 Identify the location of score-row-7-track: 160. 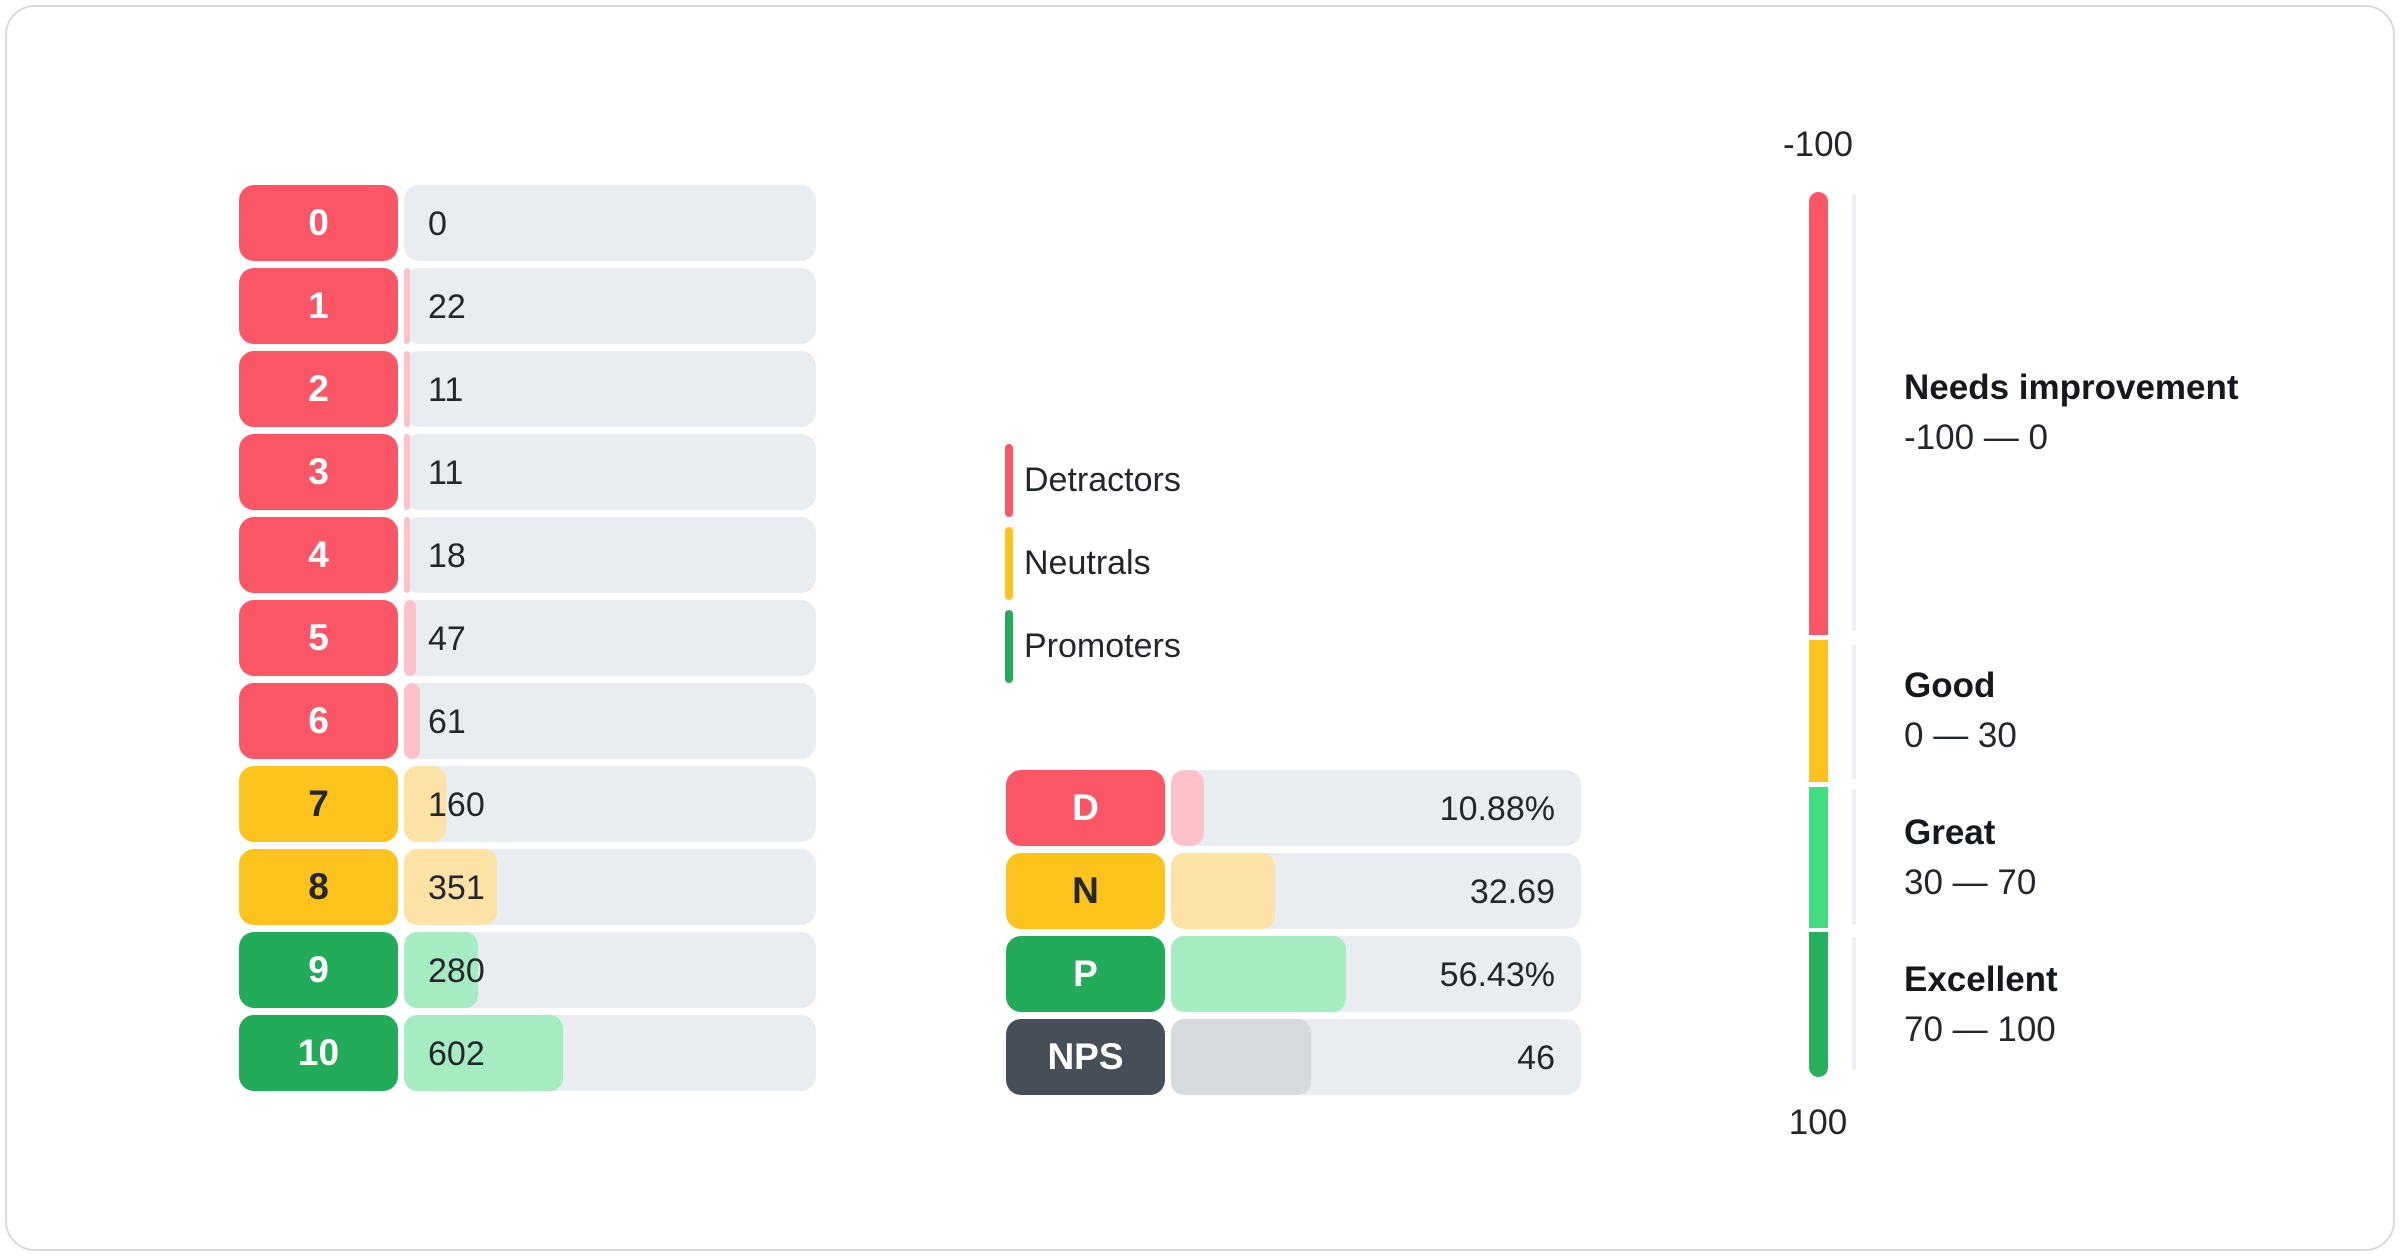
(610, 804).